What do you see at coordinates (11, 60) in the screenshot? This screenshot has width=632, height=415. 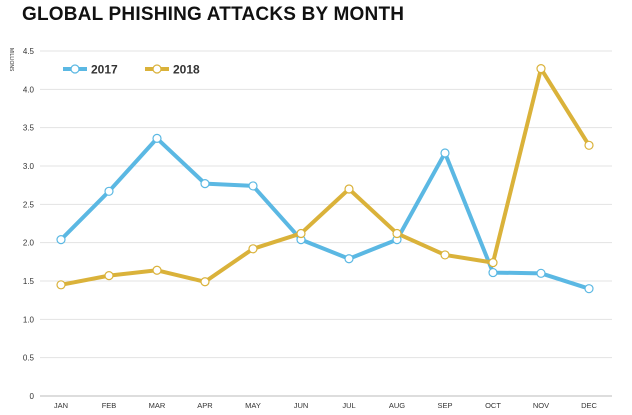 I see `y-axis-label: MILLIONS` at bounding box center [11, 60].